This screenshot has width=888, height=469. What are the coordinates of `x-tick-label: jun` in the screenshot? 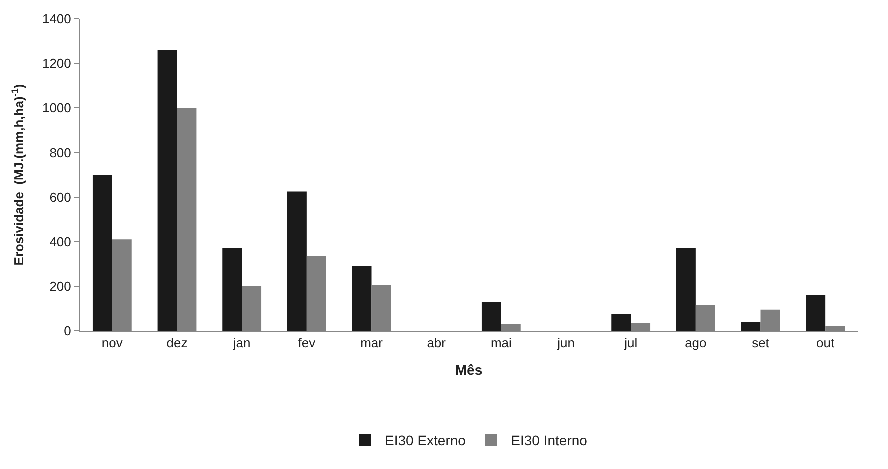 It's located at (565, 343).